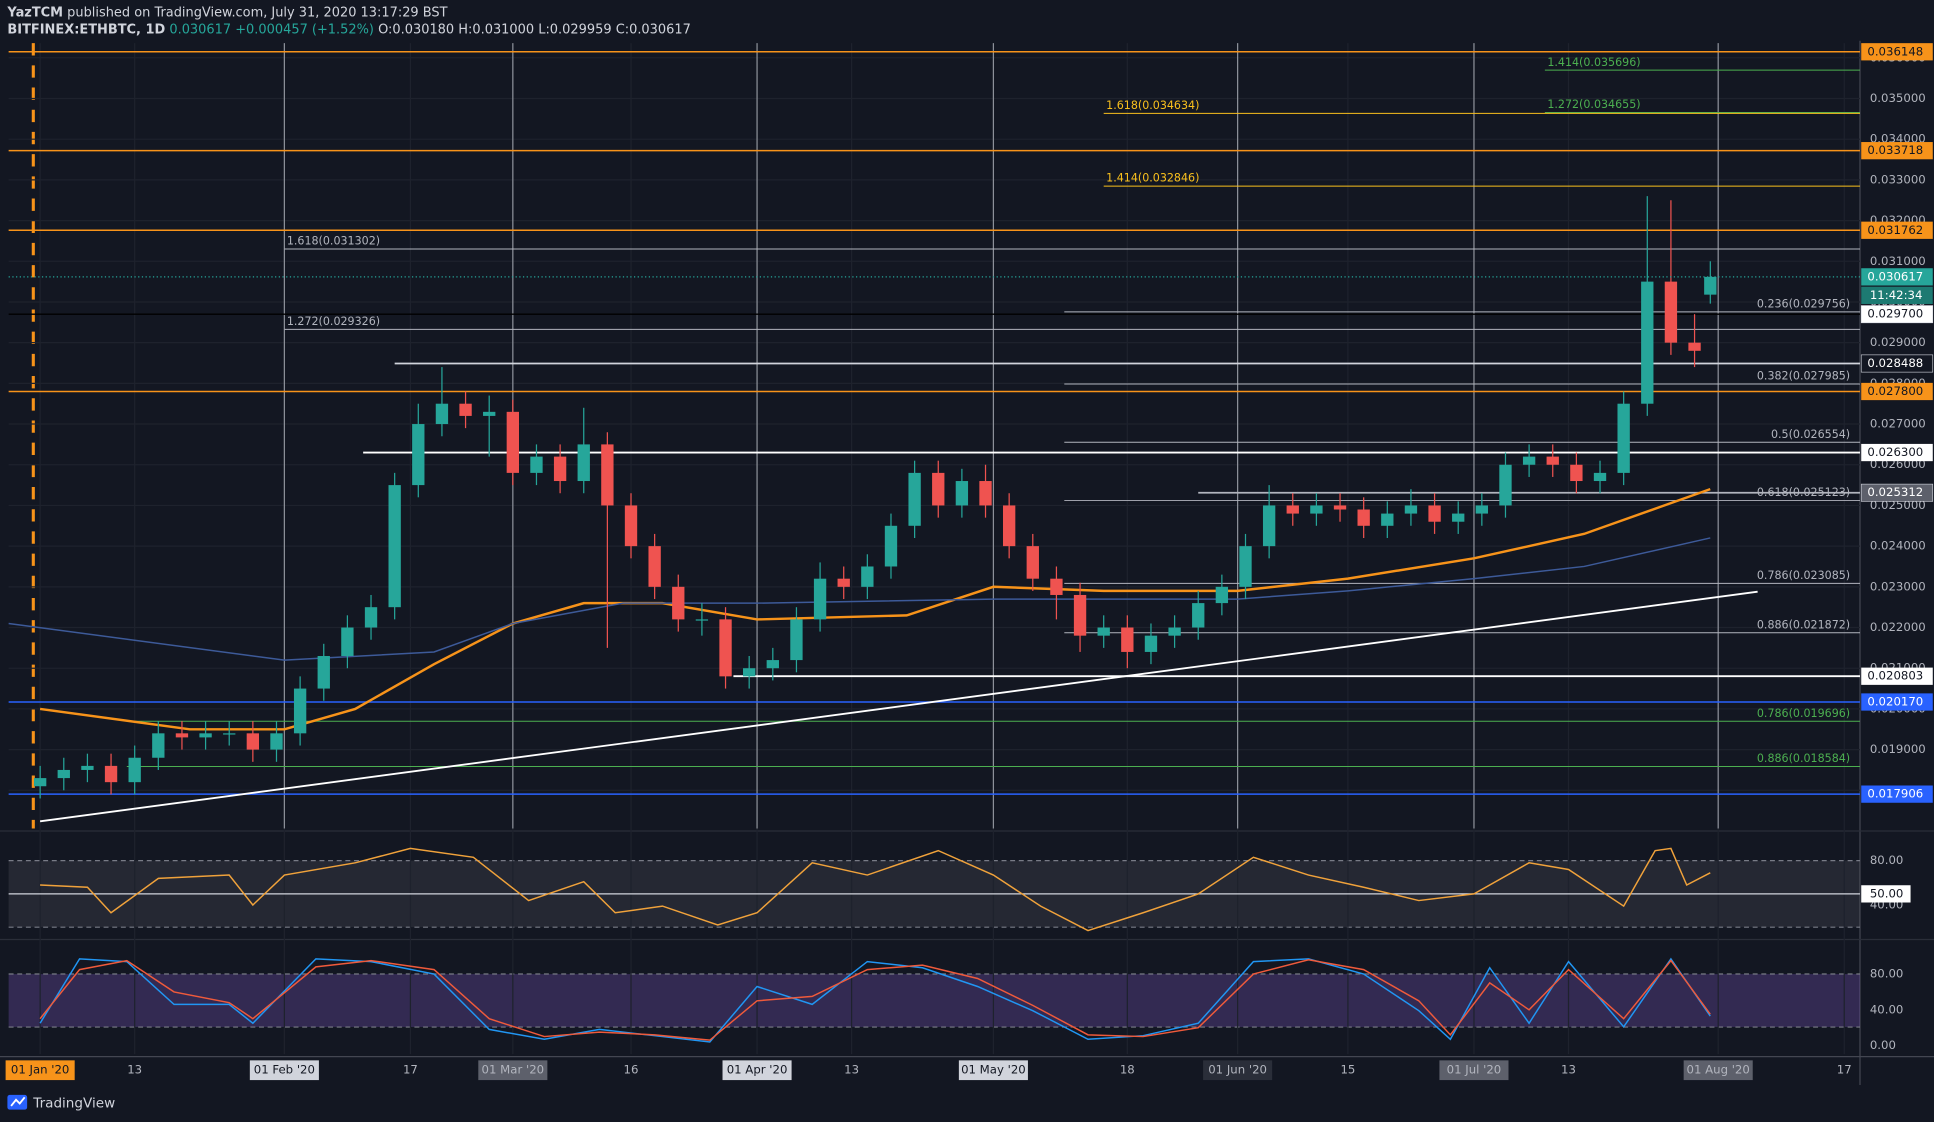  Describe the element at coordinates (1593, 104) in the screenshot. I see `fib-label: 1.272(0.034655)` at that location.